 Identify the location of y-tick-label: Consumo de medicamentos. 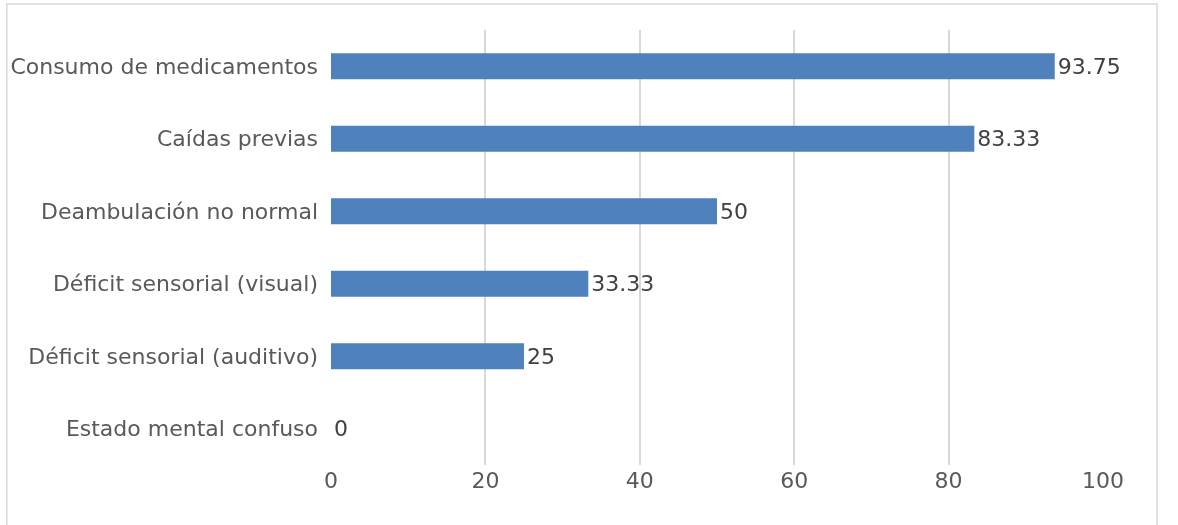
(164, 66).